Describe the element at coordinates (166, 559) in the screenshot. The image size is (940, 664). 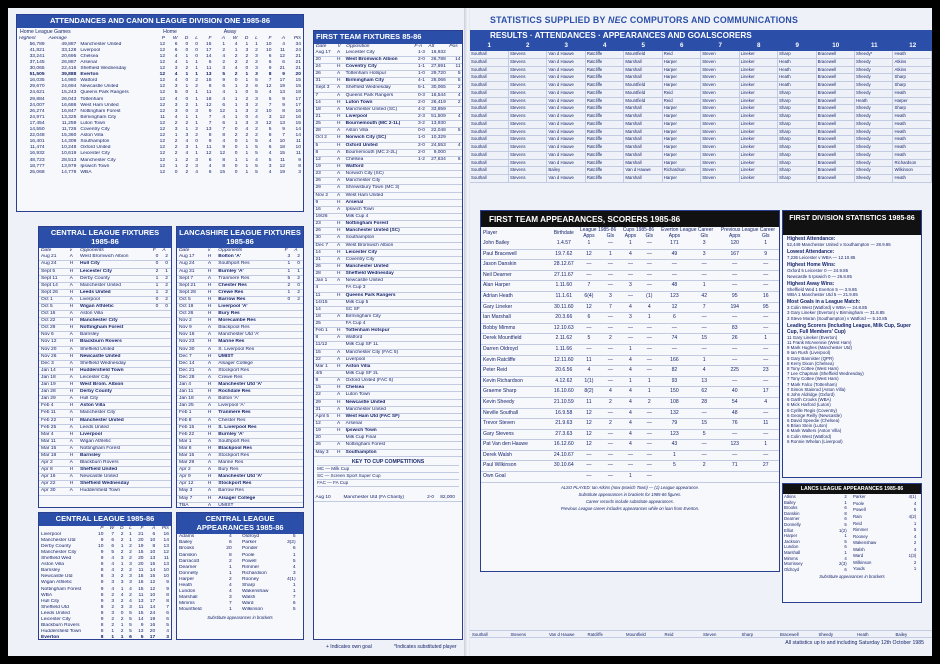
I see `table-cell: 11` at that location.